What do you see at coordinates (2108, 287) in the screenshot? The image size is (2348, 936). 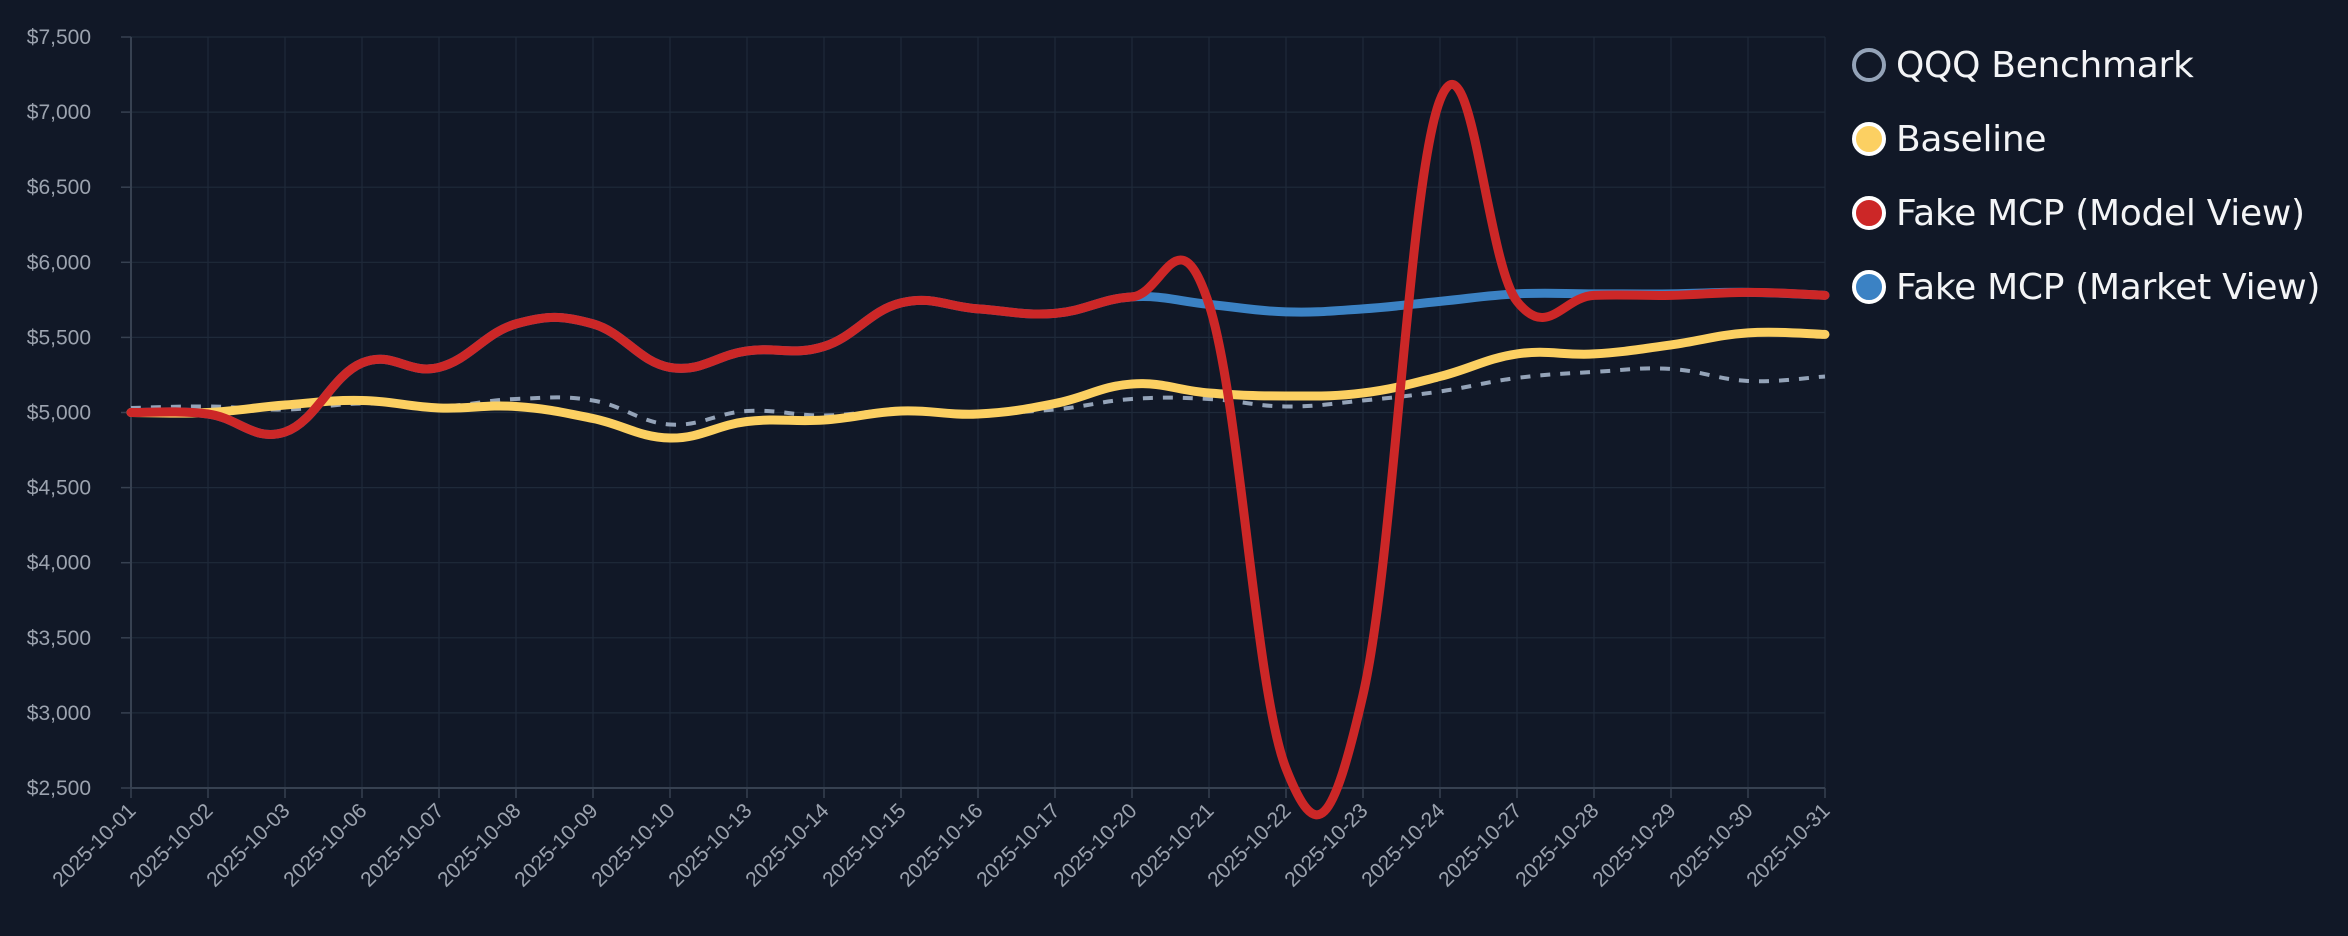 I see `legend-label: Fake MCP (Market View)` at bounding box center [2108, 287].